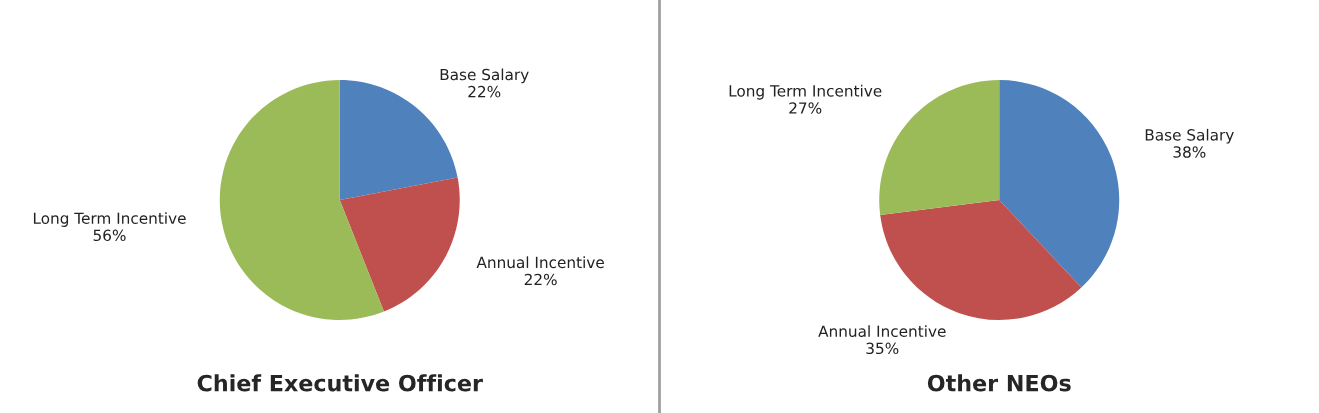  What do you see at coordinates (805, 108) in the screenshot?
I see `data-label: 27%` at bounding box center [805, 108].